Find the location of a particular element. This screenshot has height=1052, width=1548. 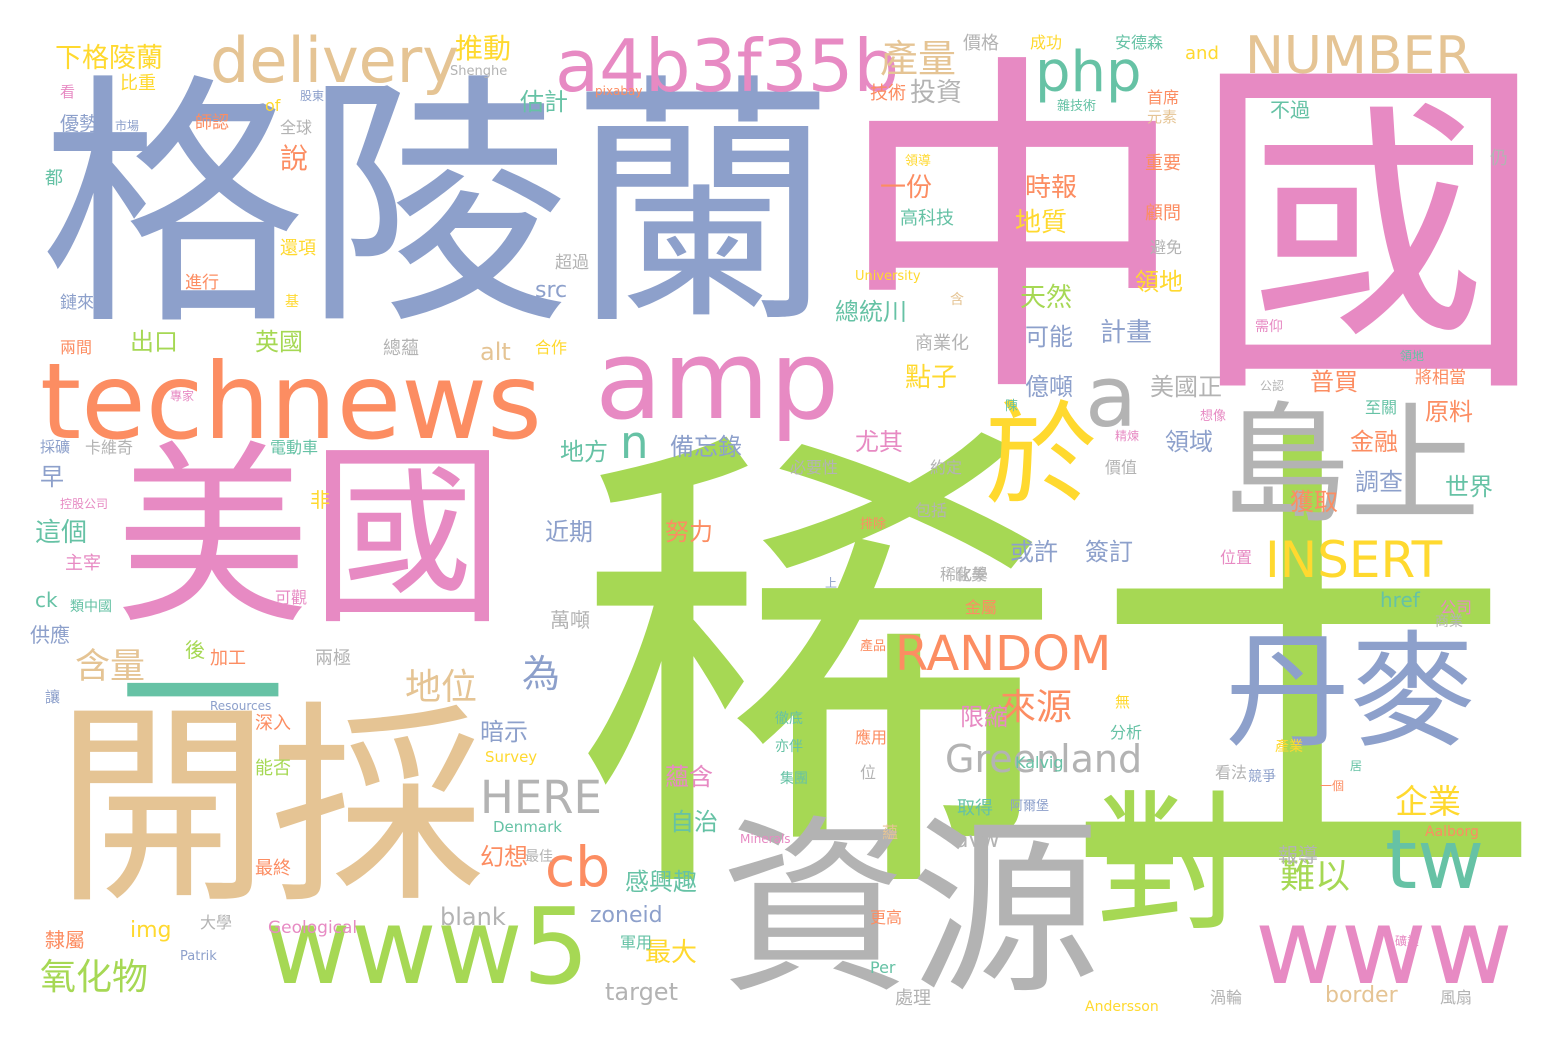

word-131: 技術 is located at coordinates (888, 93).